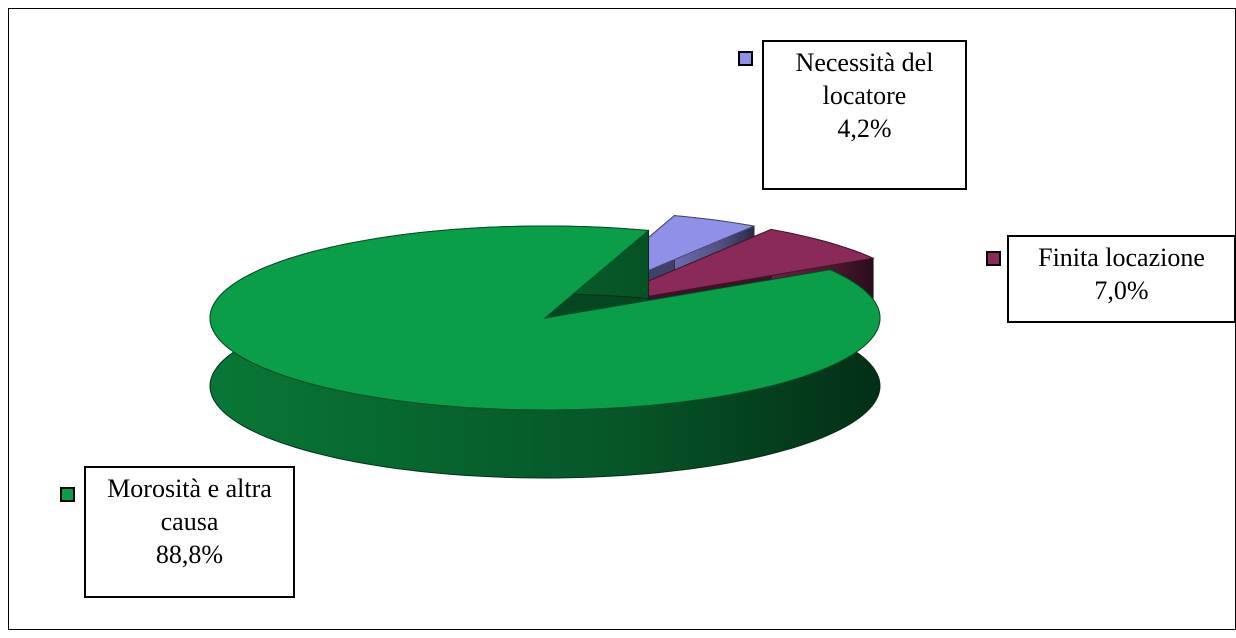 The image size is (1236, 638). Describe the element at coordinates (189, 554) in the screenshot. I see `value-label: 88,8%` at that location.